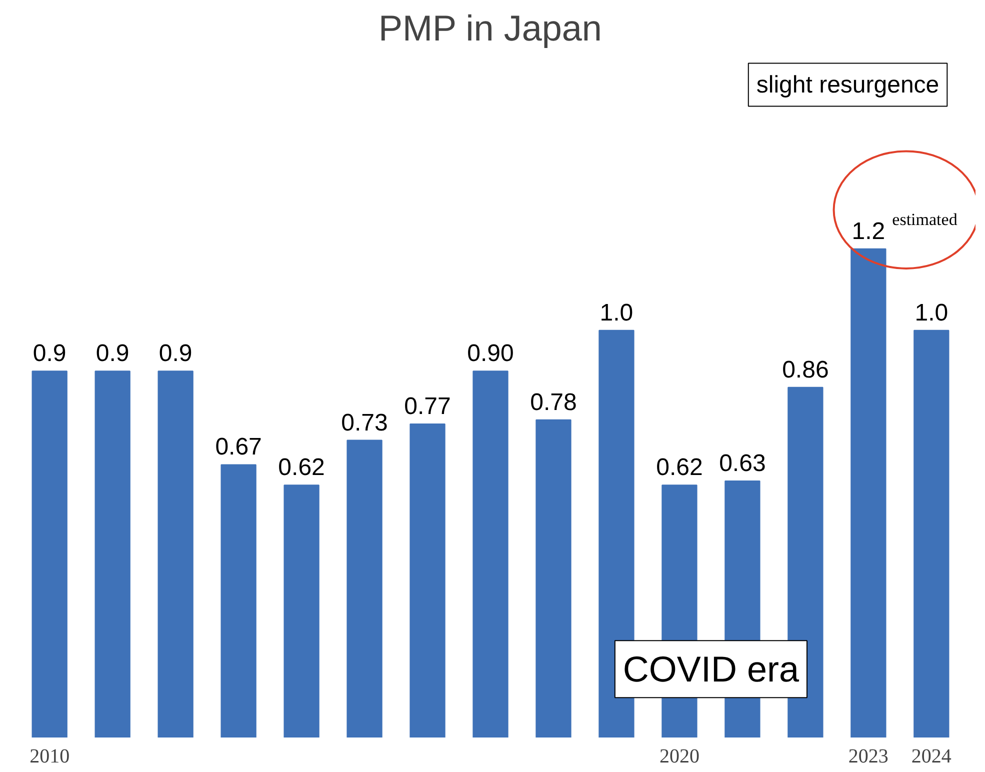 The image size is (985, 772). What do you see at coordinates (869, 231) in the screenshot?
I see `data-label: 1.2` at bounding box center [869, 231].